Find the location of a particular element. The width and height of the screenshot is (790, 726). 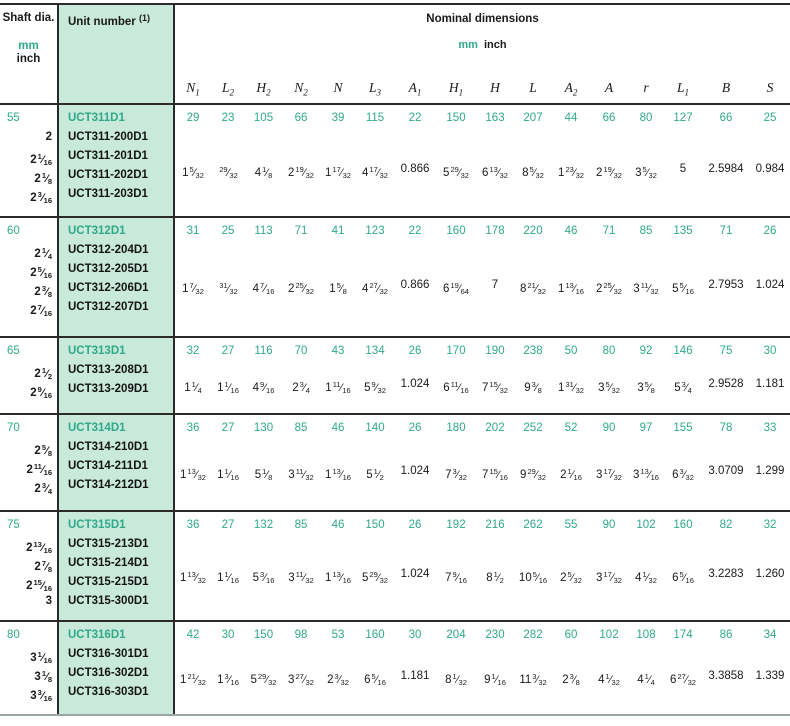

dim-mm-value: 30 is located at coordinates (415, 635).